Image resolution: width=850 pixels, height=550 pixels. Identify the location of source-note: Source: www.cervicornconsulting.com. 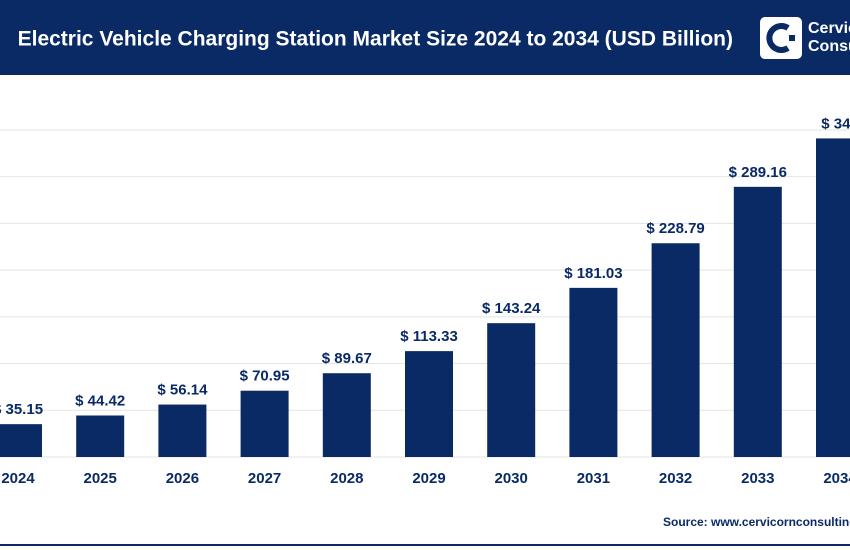
(756, 522).